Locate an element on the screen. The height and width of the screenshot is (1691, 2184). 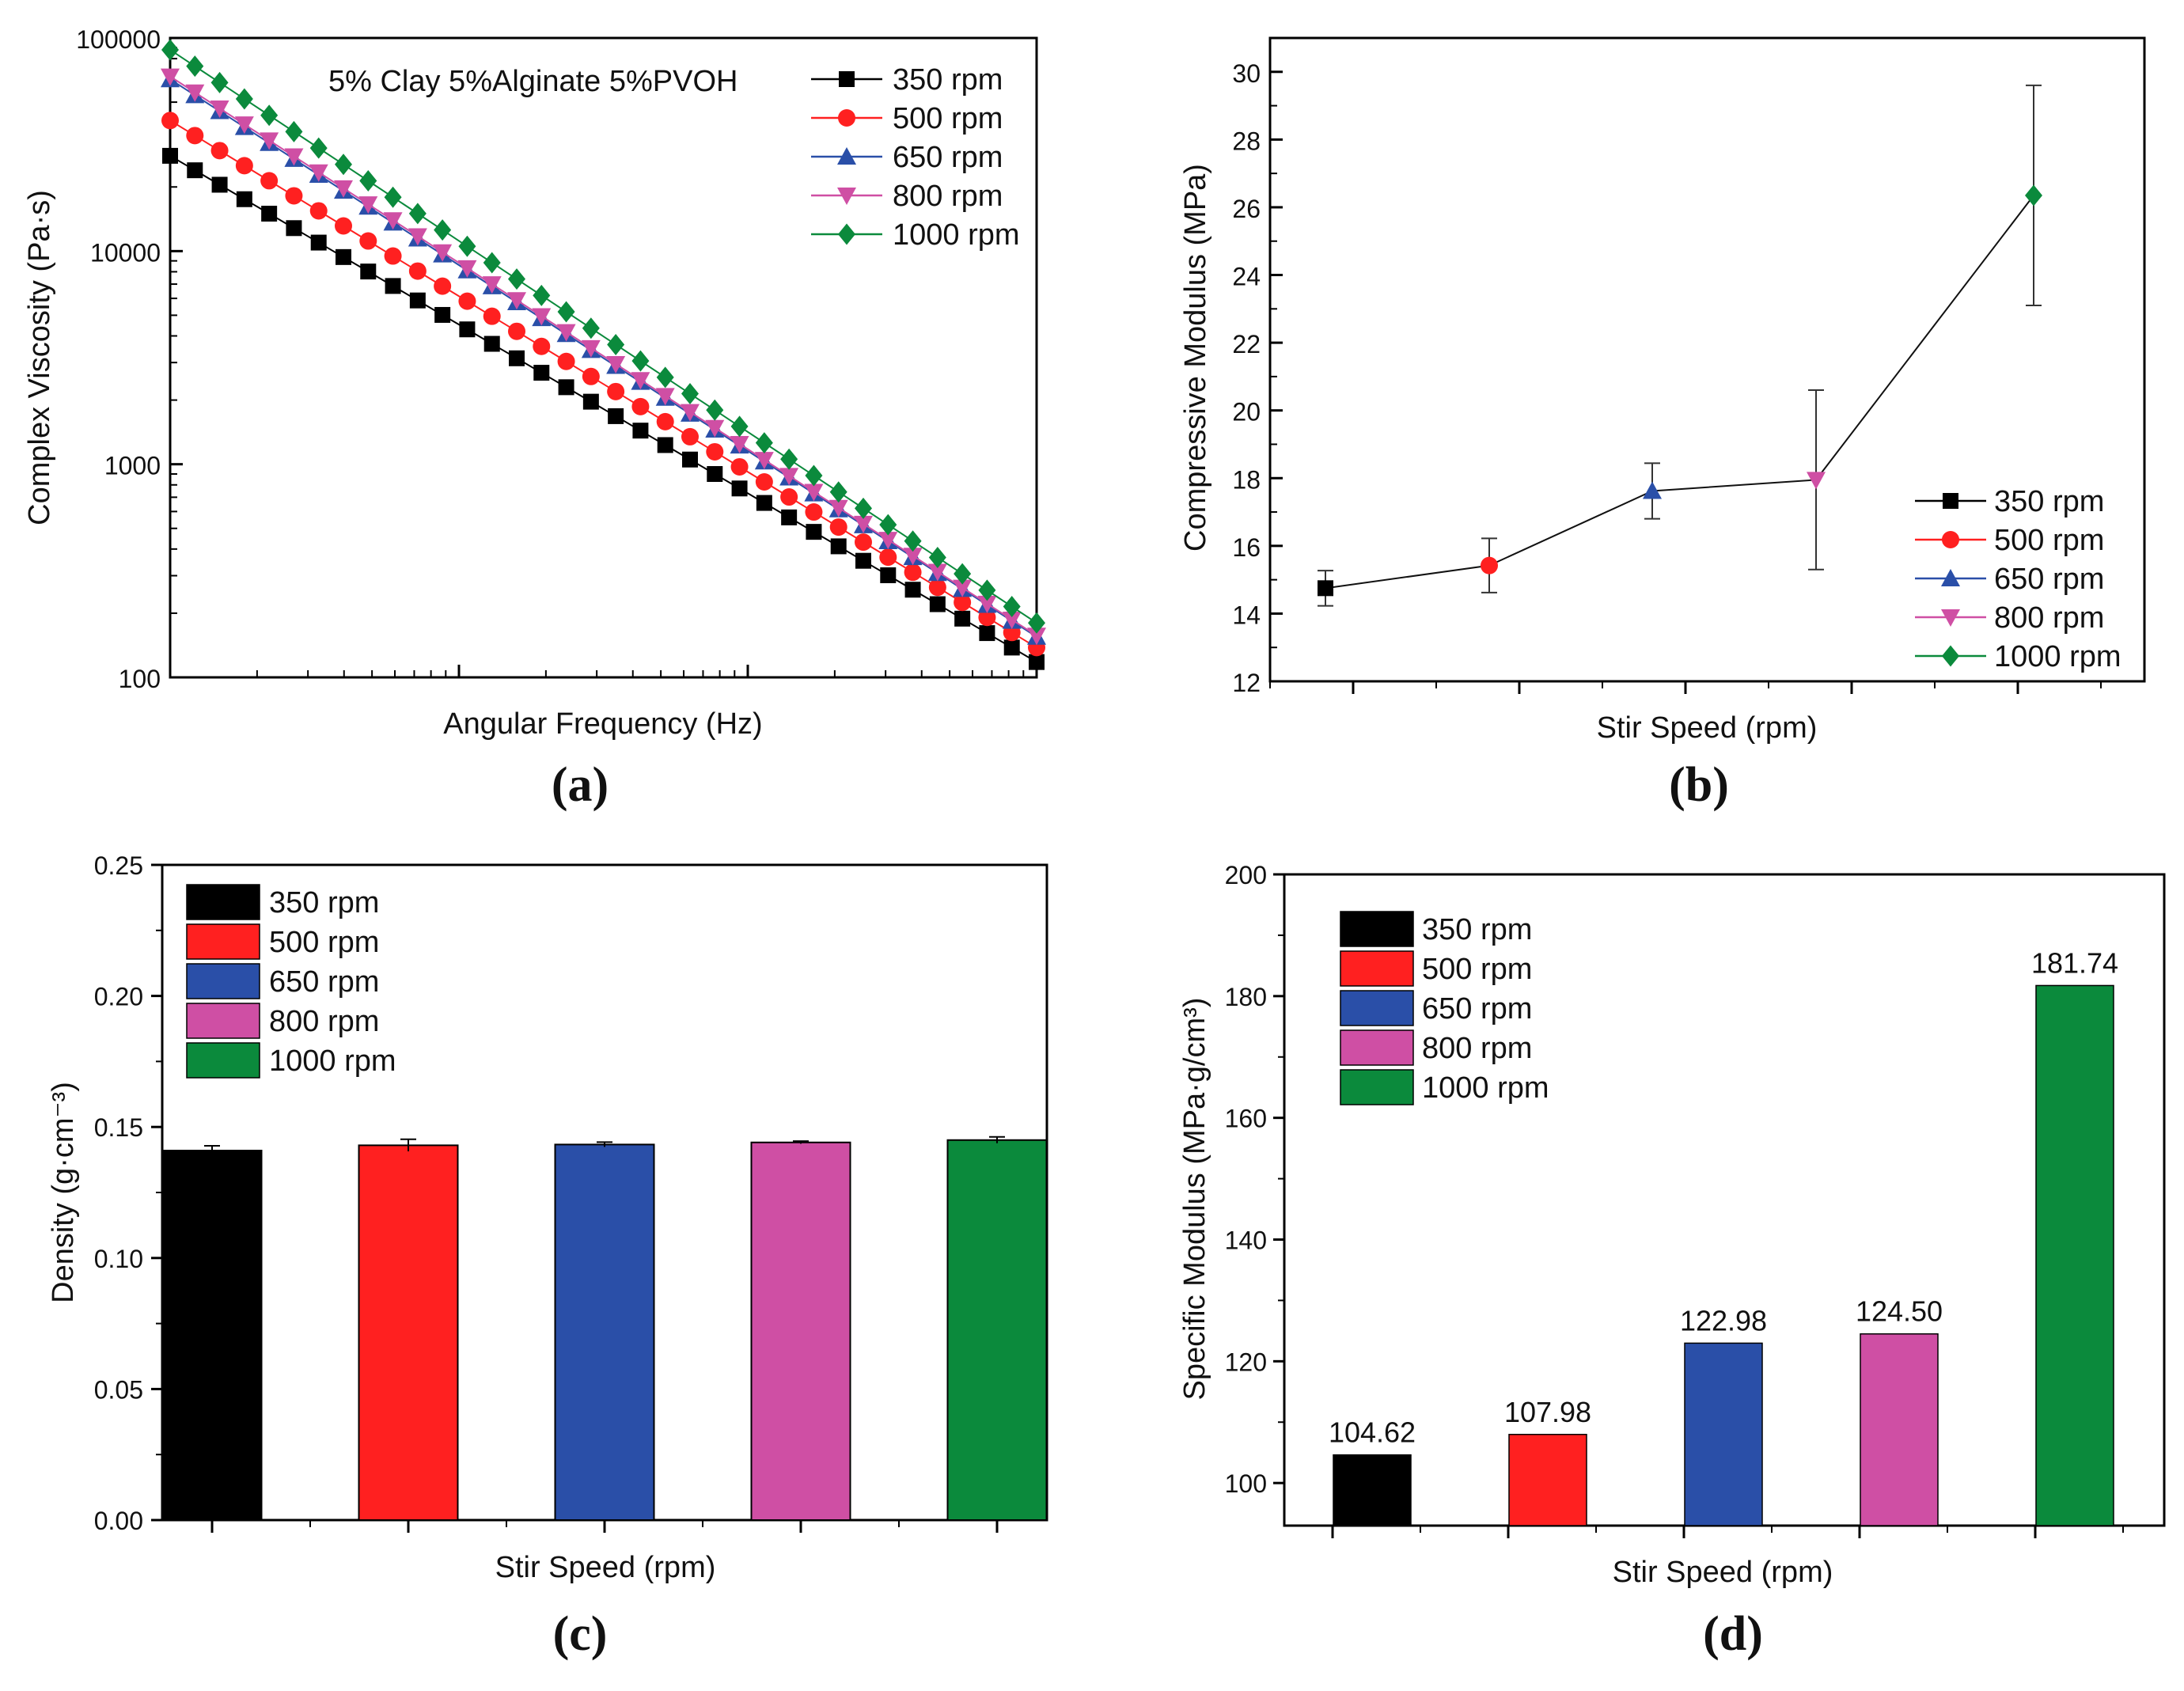
bar-350-rpm is located at coordinates (212, 1336).